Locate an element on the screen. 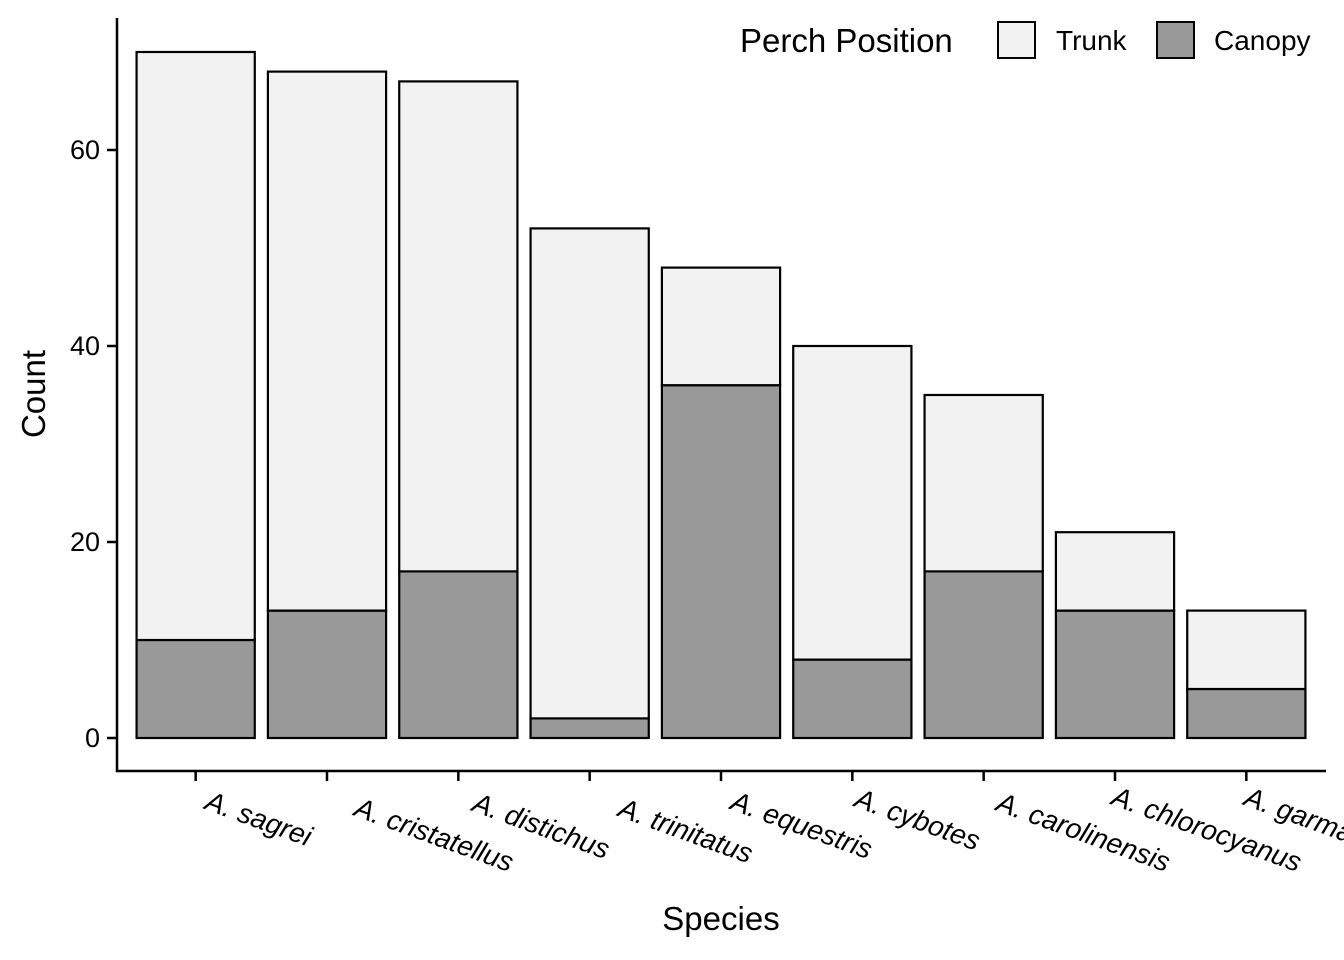 The height and width of the screenshot is (960, 1344). bar-trunk-a-chlorocyanus is located at coordinates (1115, 571).